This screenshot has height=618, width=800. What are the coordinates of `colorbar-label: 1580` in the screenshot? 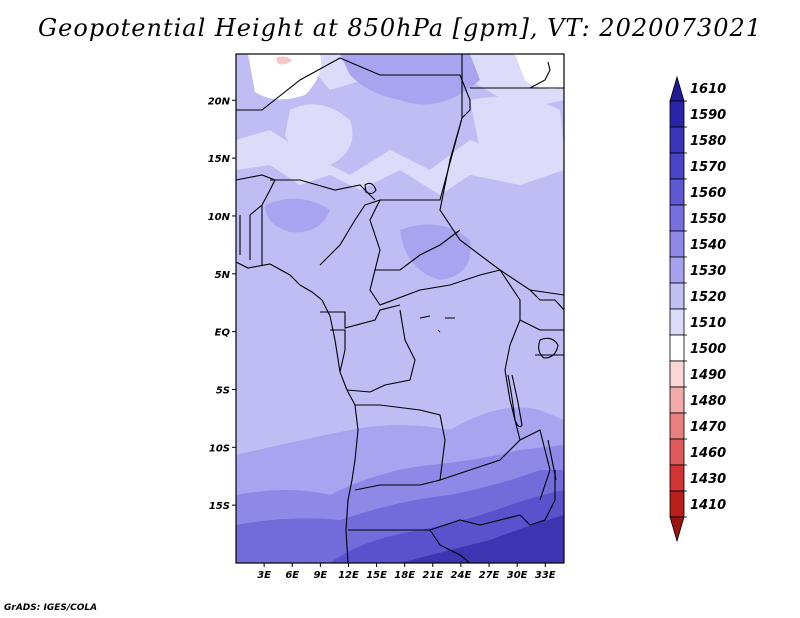 It's located at (708, 141).